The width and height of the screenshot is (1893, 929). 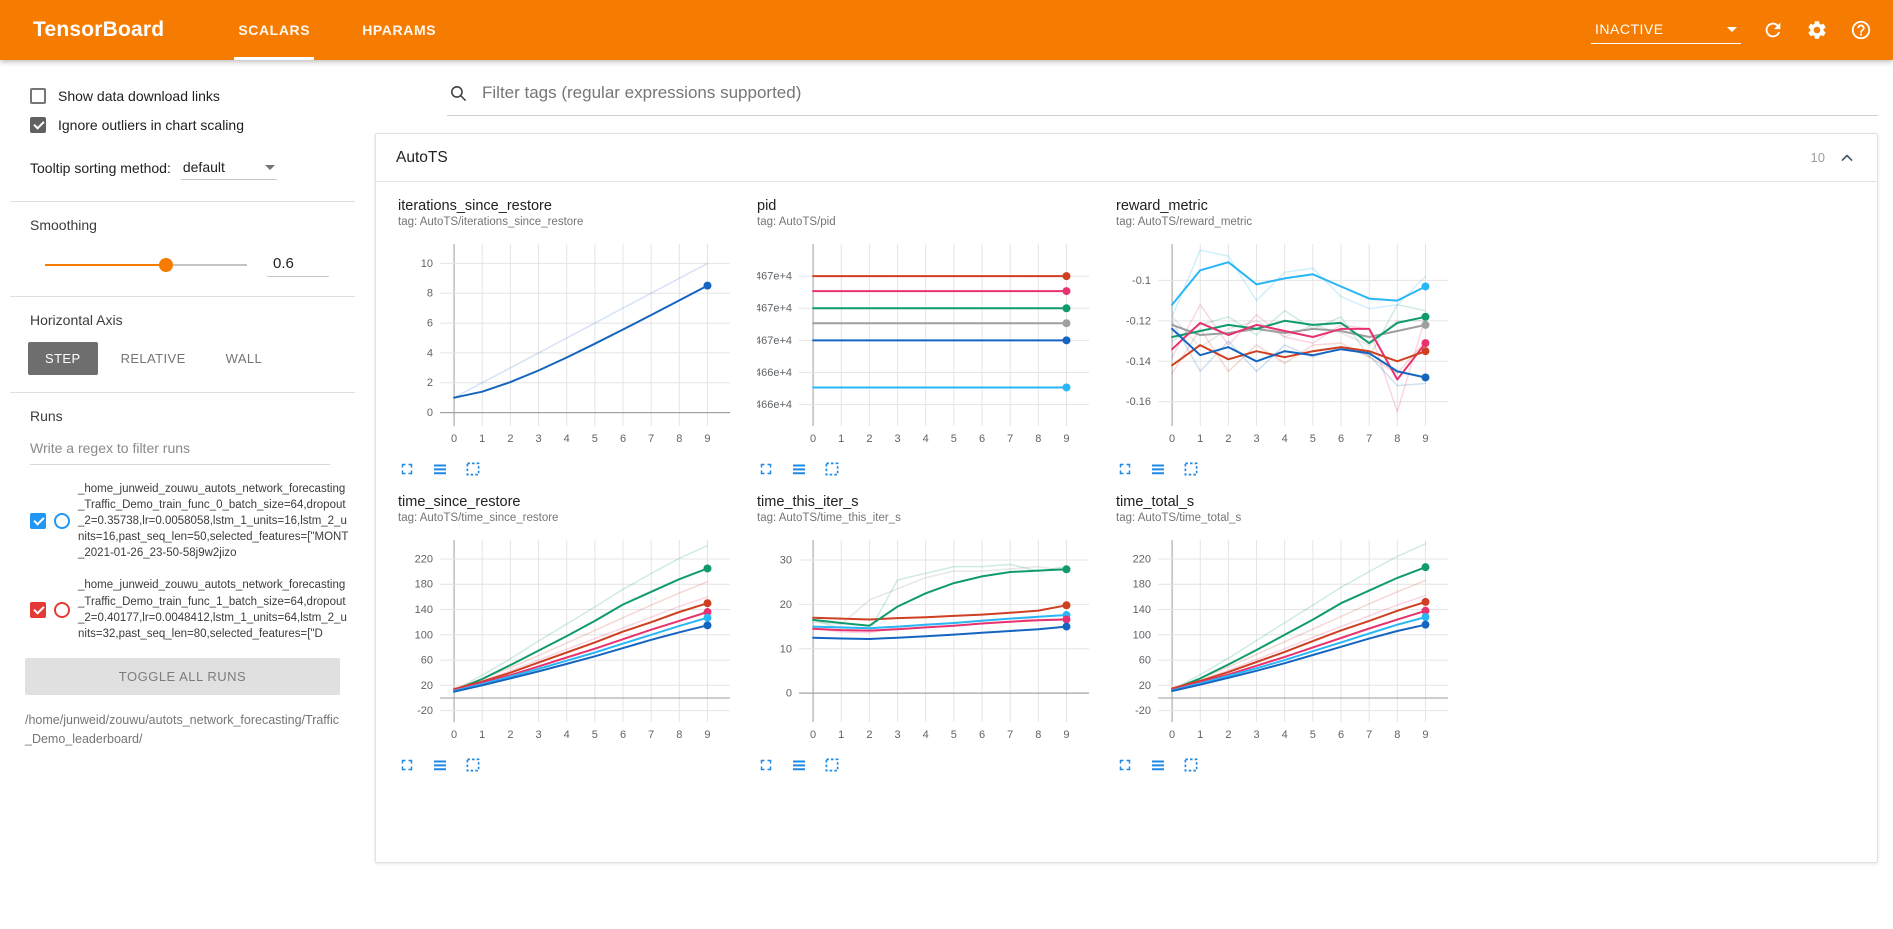 What do you see at coordinates (1861, 30) in the screenshot?
I see `help-icon` at bounding box center [1861, 30].